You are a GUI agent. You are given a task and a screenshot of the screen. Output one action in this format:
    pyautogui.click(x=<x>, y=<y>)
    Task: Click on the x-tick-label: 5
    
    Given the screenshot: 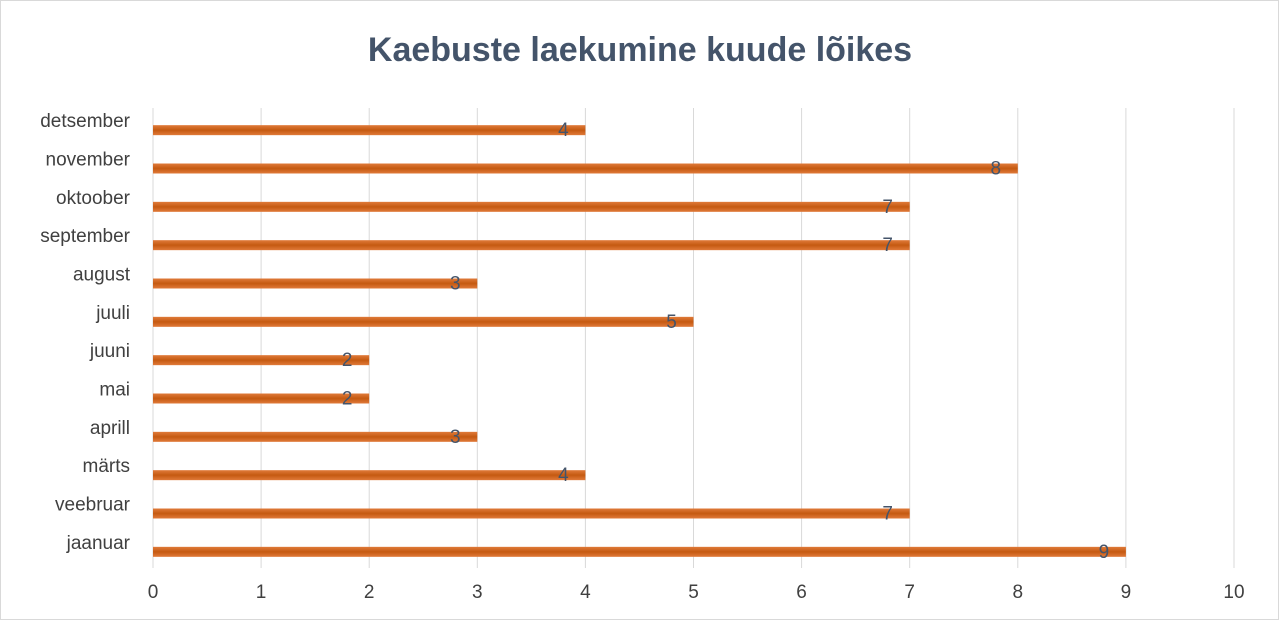 What is the action you would take?
    pyautogui.click(x=693, y=592)
    